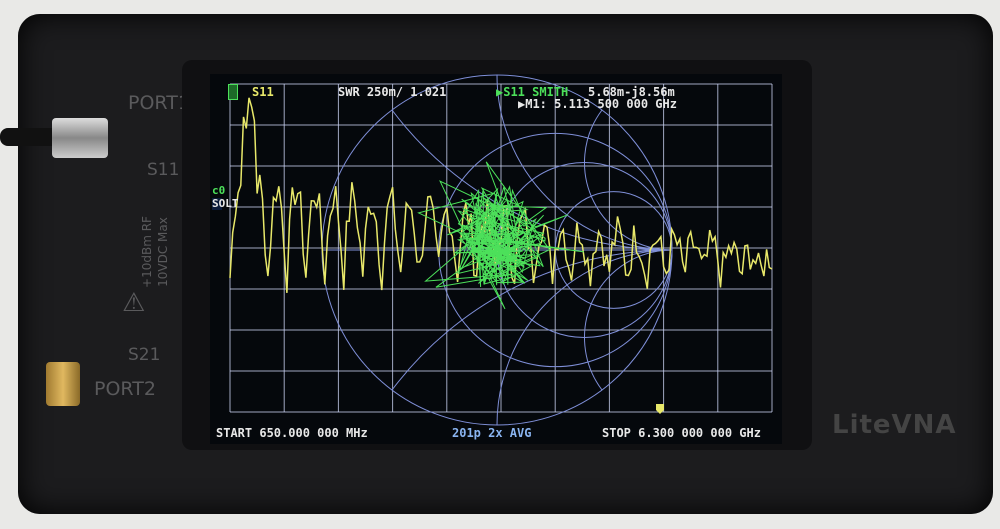 This screenshot has height=529, width=1000. I want to click on stop-frequency: STOP 6.300 000 000 GHz, so click(681, 433).